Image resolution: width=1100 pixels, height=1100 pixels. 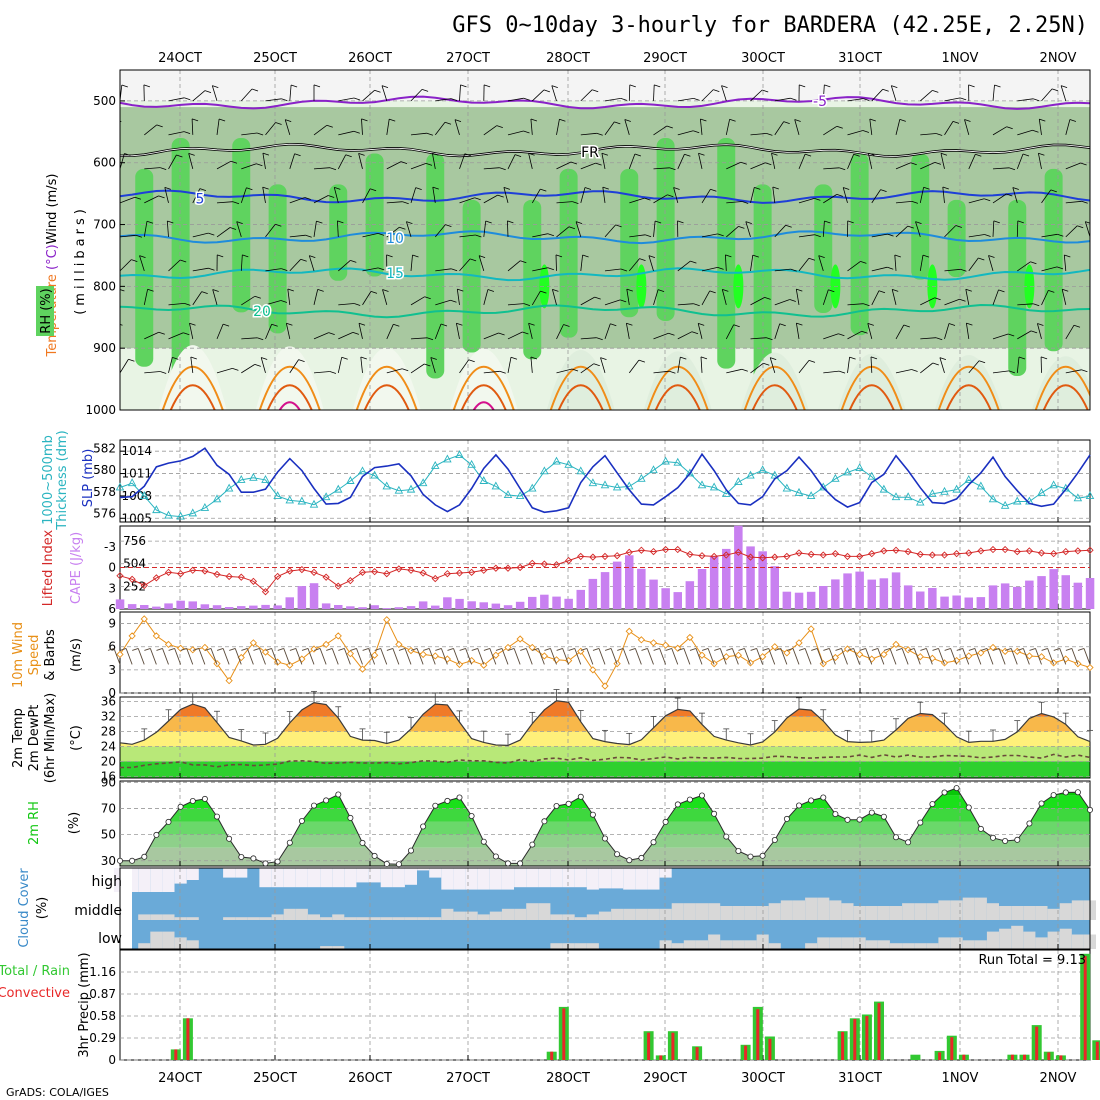 I want to click on wind-label: Wind, so click(x=52, y=228).